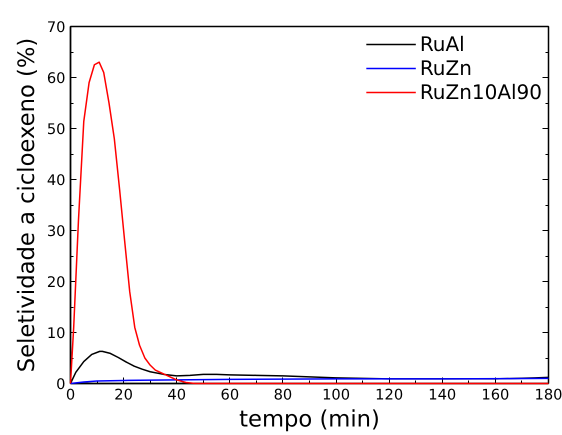 This screenshot has width=562, height=435. I want to click on y-tick-label: 70, so click(56, 27).